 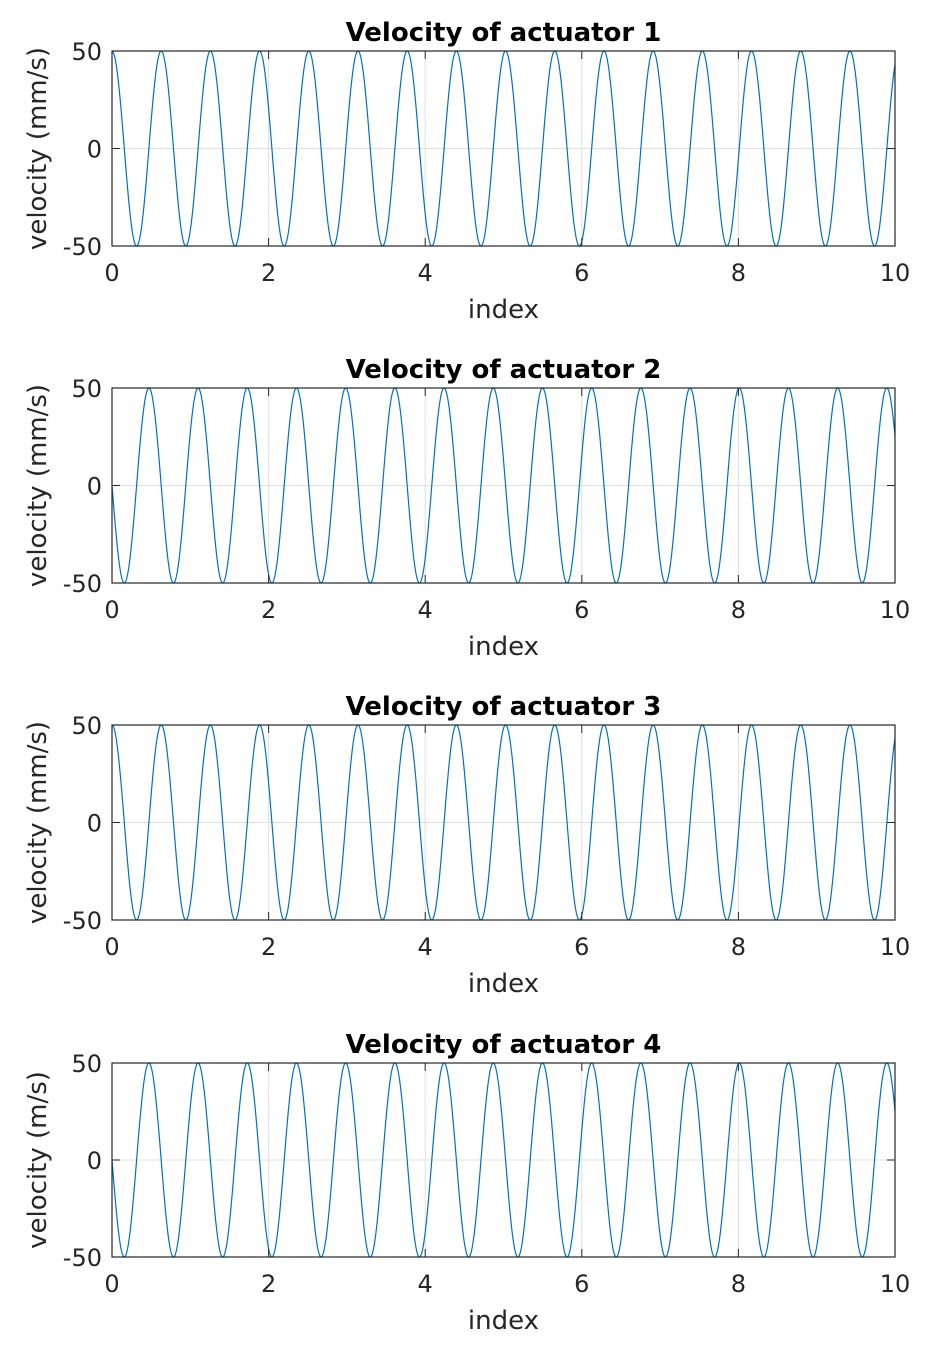 What do you see at coordinates (504, 1045) in the screenshot?
I see `chart-title: Velocity of actuator 4` at bounding box center [504, 1045].